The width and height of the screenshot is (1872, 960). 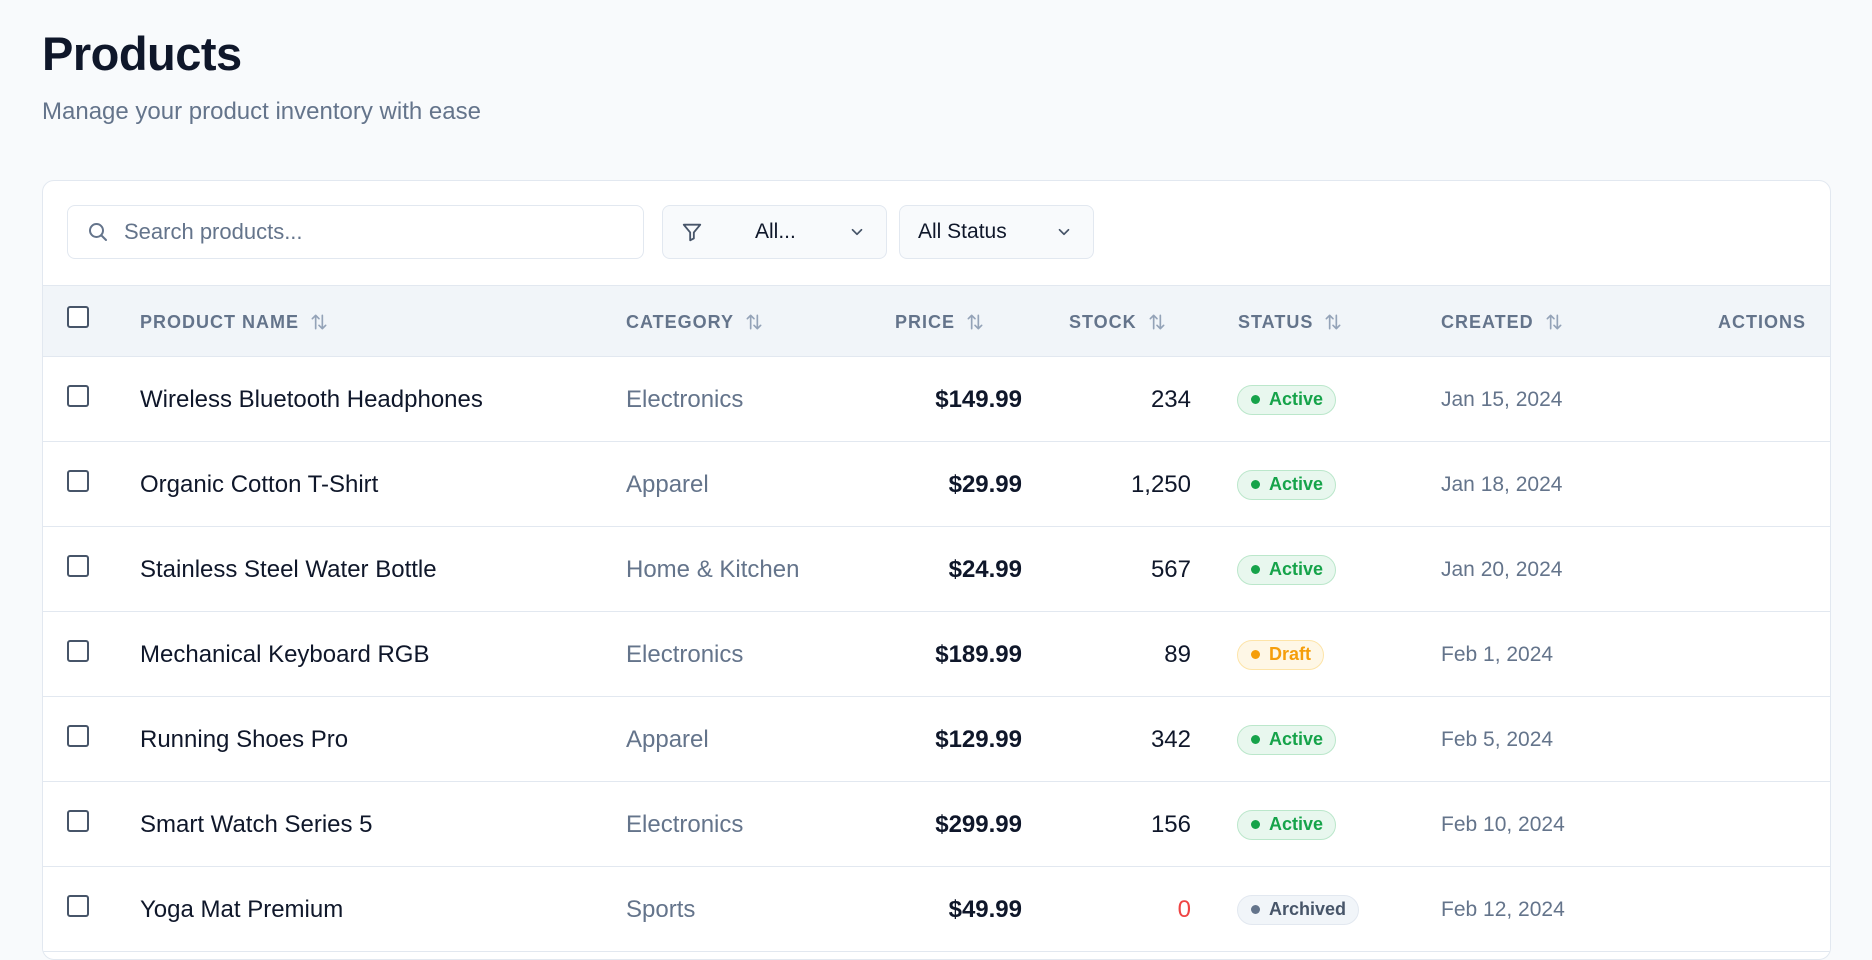 I want to click on product-created-date: Jan 15, 2024, so click(x=1502, y=399).